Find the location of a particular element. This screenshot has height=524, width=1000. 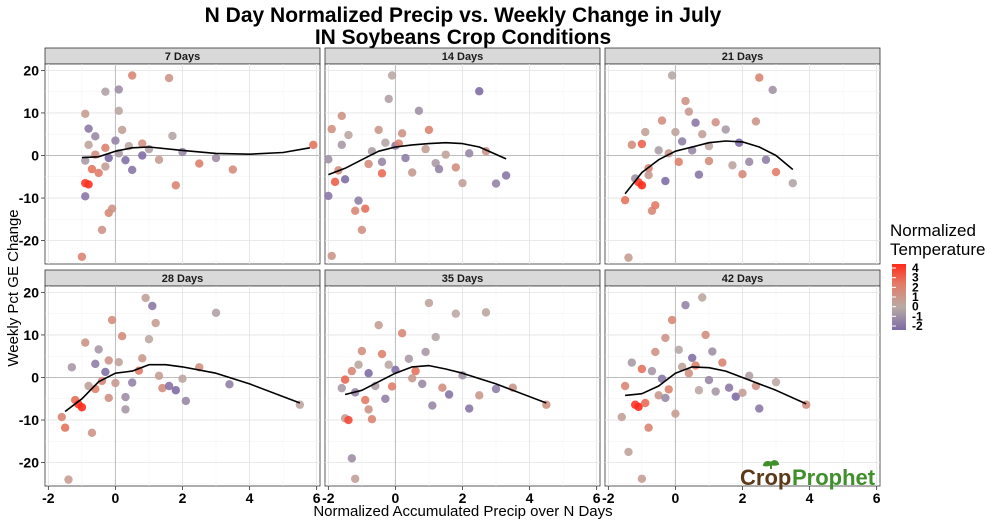

facet-panel: 35 Days -2 0 2 4 6 is located at coordinates (461, 387).